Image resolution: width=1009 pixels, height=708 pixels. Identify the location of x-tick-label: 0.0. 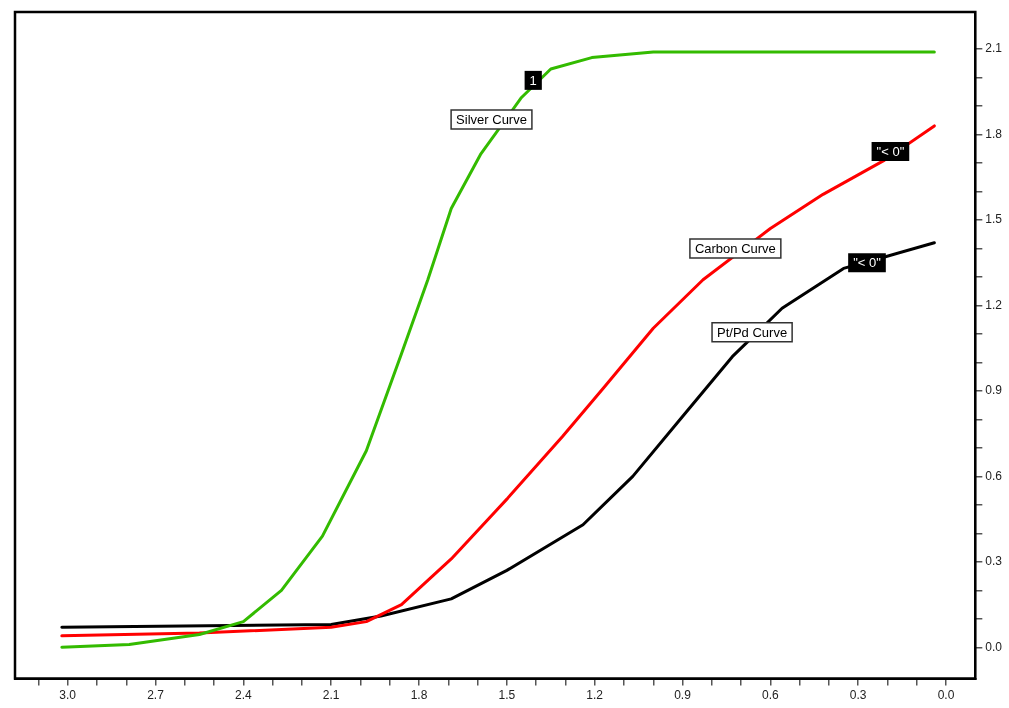
(946, 695).